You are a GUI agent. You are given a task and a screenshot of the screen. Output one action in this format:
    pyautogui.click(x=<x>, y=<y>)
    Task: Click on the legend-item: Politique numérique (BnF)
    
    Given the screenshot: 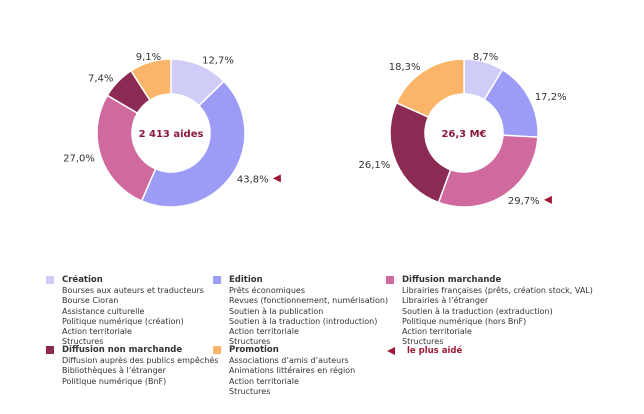 What is the action you would take?
    pyautogui.click(x=114, y=381)
    